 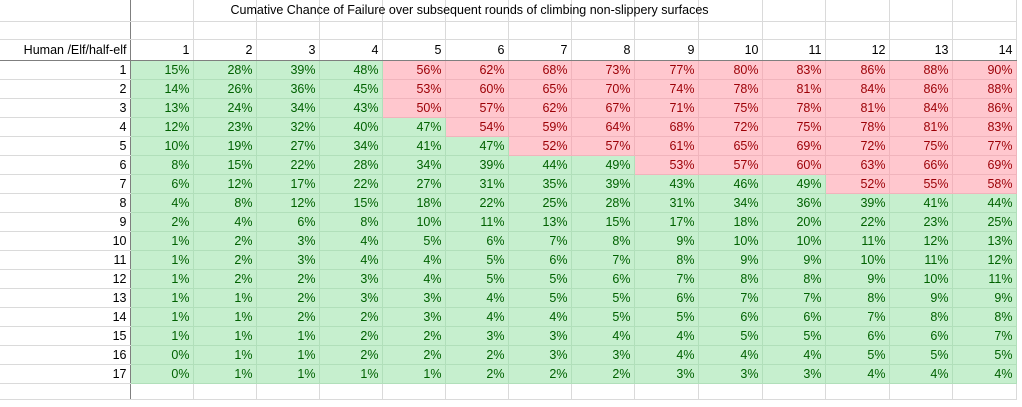 What do you see at coordinates (603, 70) in the screenshot?
I see `value-cell-fail: 73%` at bounding box center [603, 70].